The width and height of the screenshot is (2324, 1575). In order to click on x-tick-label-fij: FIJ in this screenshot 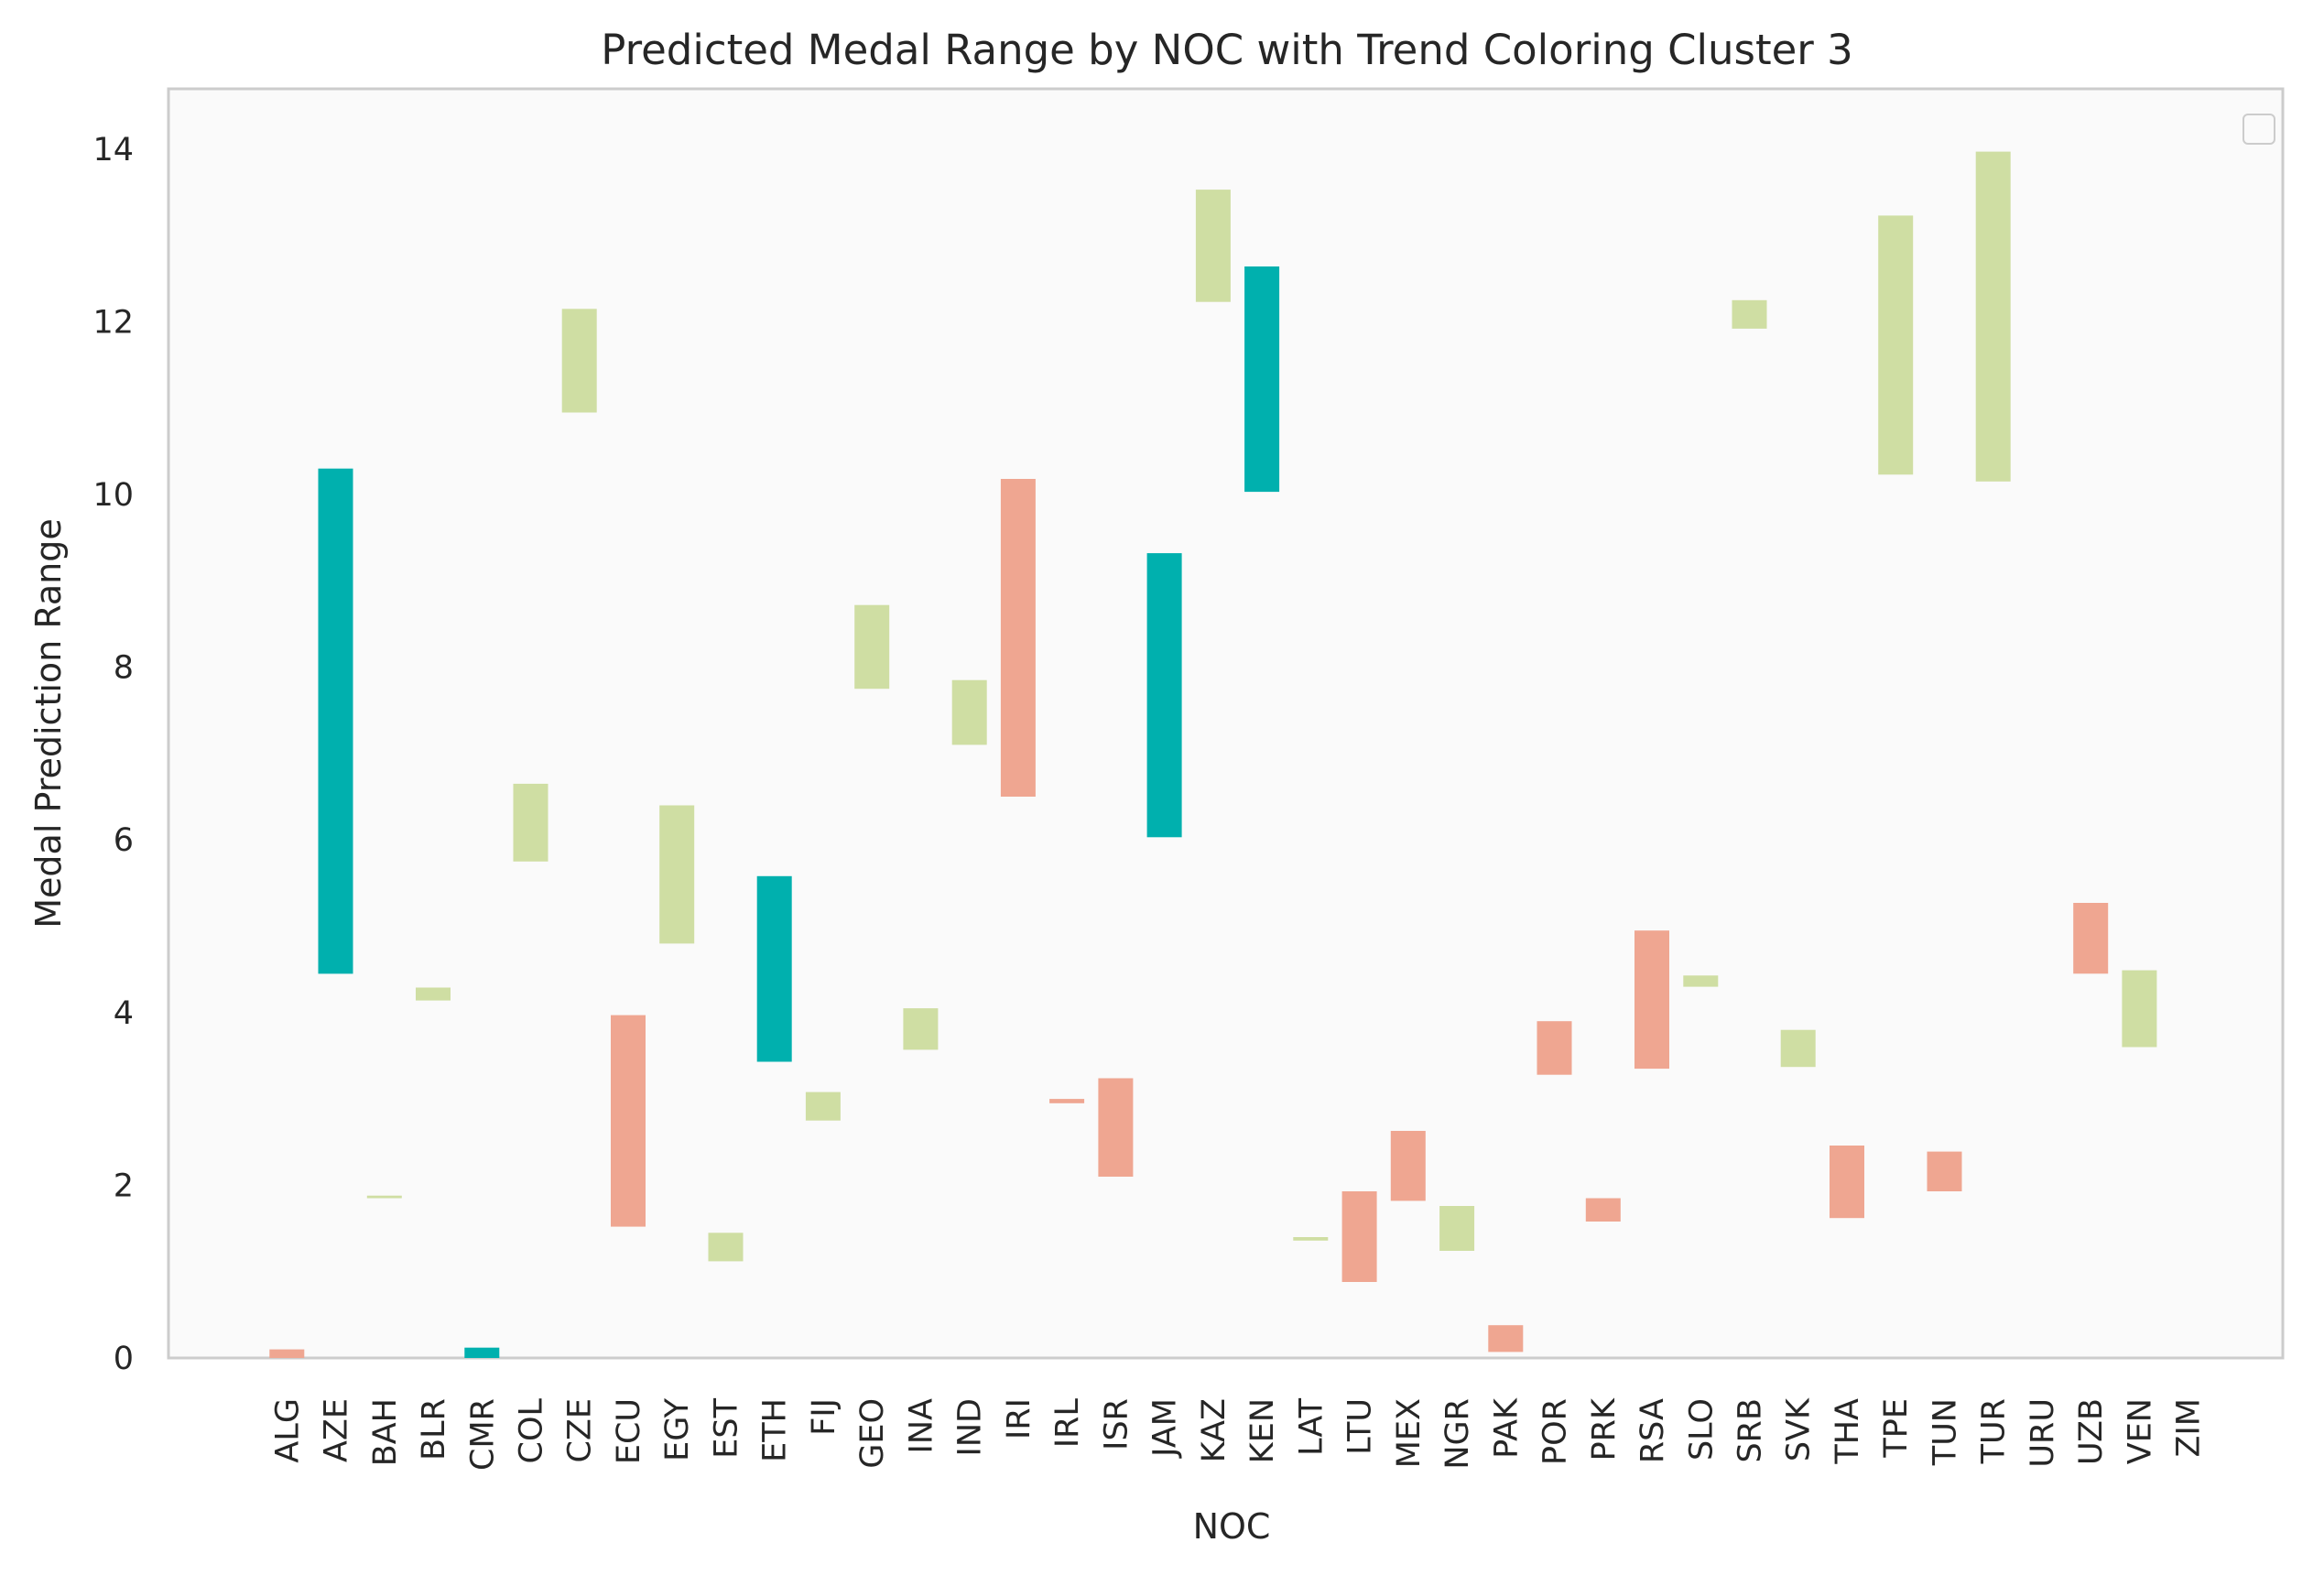, I will do `click(824, 1417)`.